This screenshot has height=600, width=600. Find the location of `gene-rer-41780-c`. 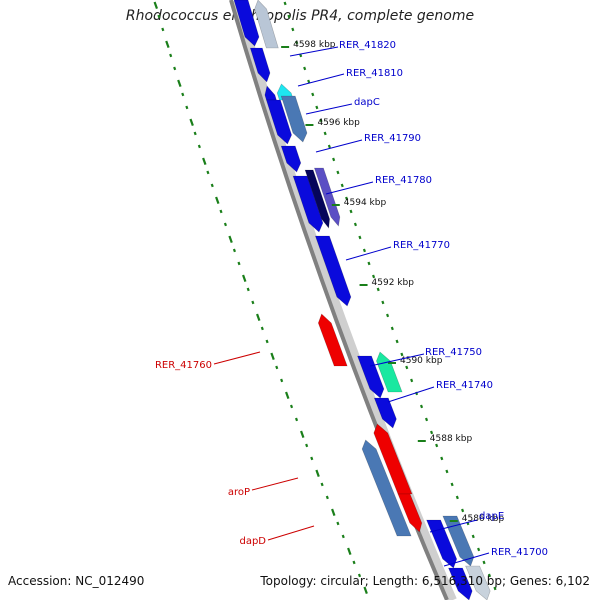

gene-rer-41780-c is located at coordinates (327, 197).